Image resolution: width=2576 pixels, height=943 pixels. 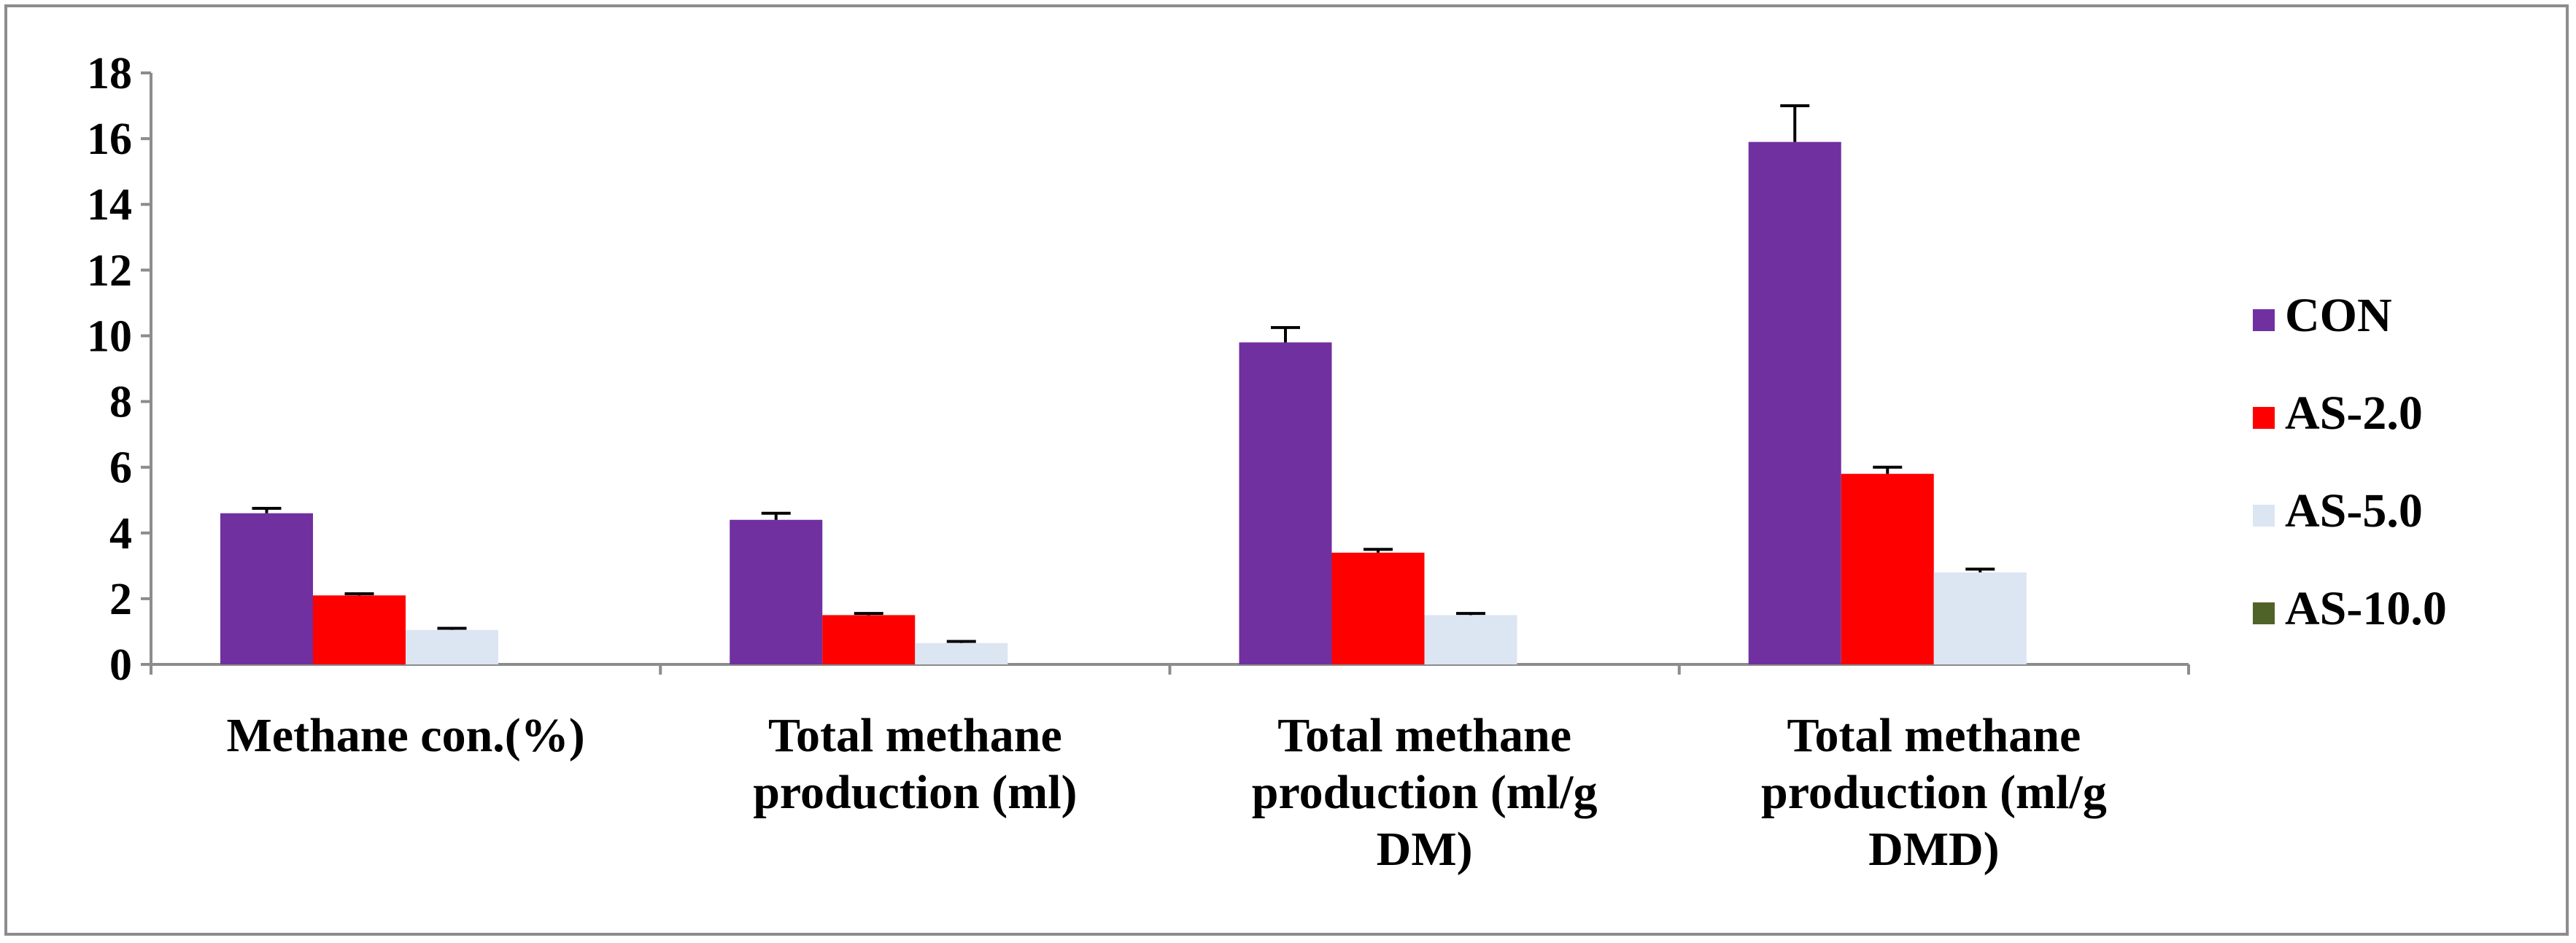 I want to click on category-label-line: production (ml), so click(x=915, y=792).